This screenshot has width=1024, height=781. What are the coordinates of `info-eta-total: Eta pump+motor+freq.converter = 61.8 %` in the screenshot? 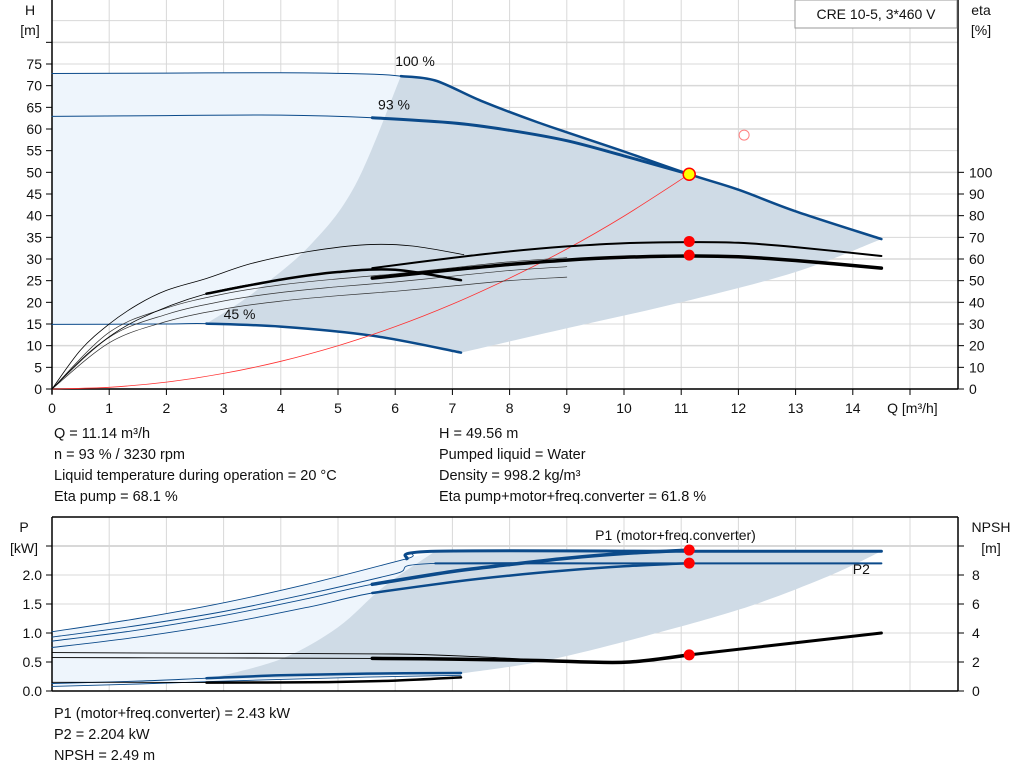 It's located at (573, 497).